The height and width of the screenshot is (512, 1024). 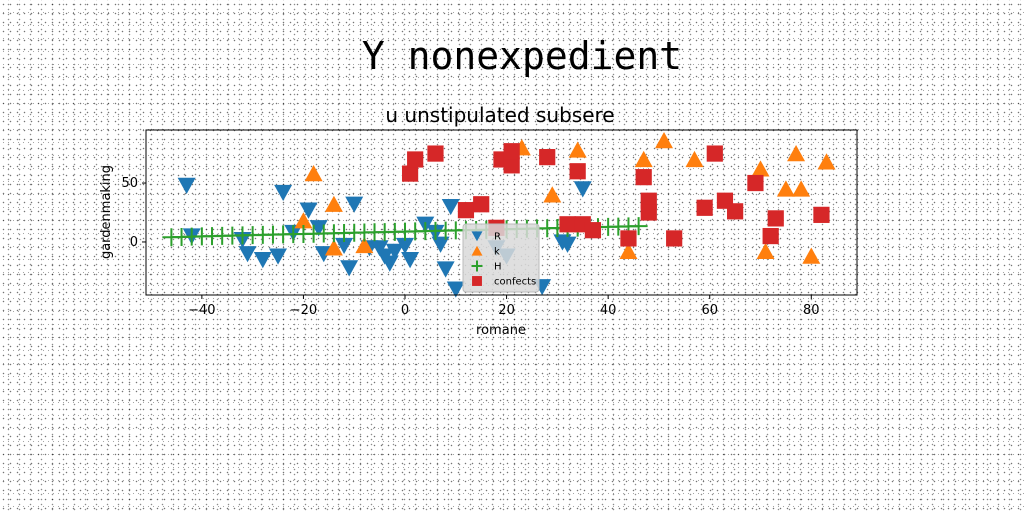 I want to click on legend-label: confects, so click(x=515, y=282).